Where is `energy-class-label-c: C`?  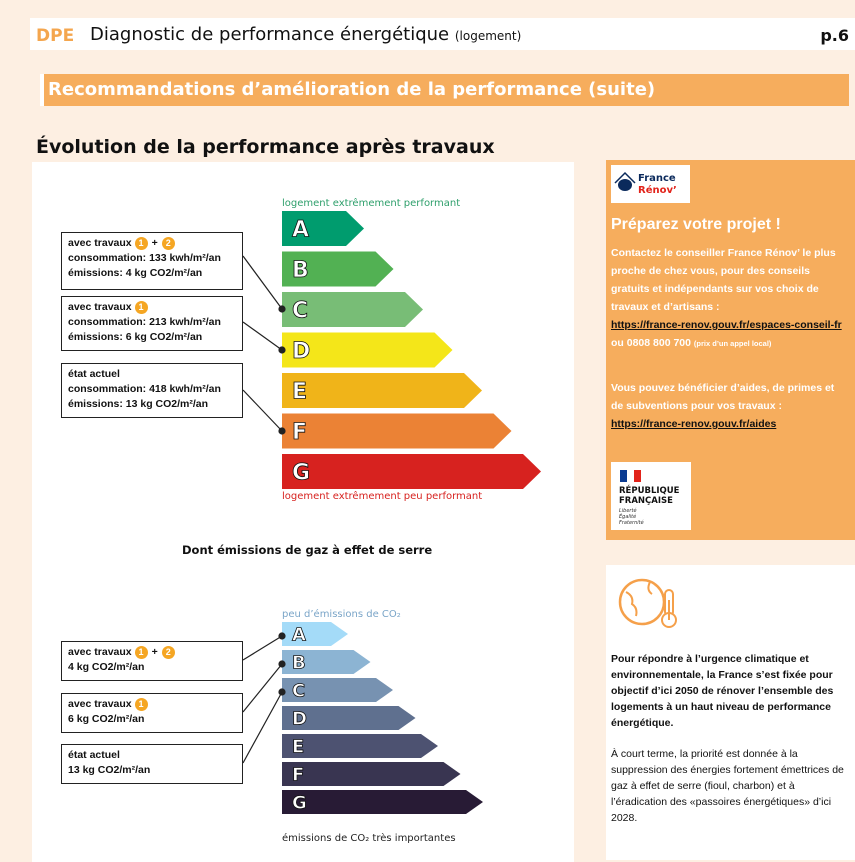
energy-class-label-c: C is located at coordinates (300, 310).